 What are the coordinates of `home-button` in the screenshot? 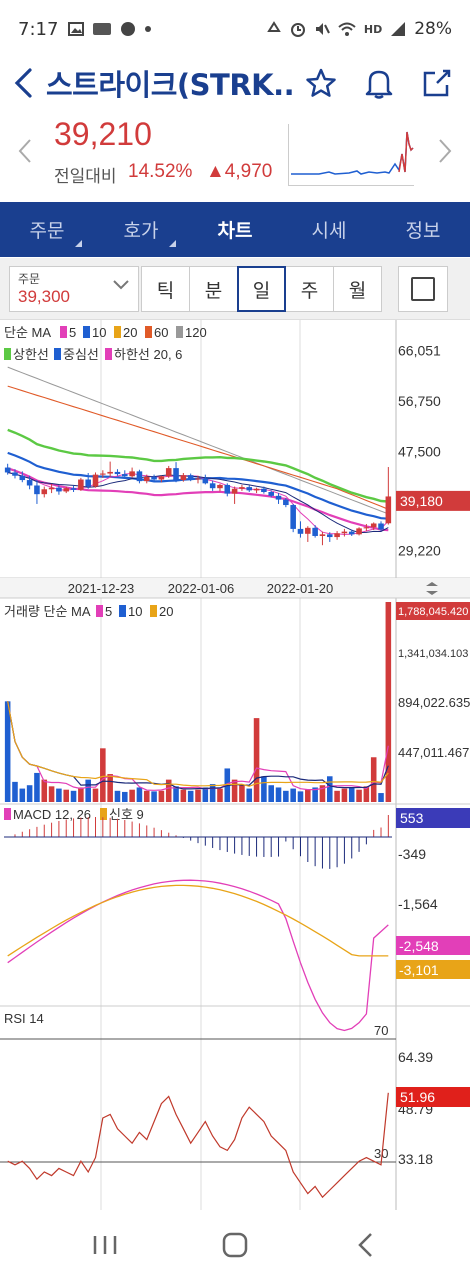 It's located at (235, 1245).